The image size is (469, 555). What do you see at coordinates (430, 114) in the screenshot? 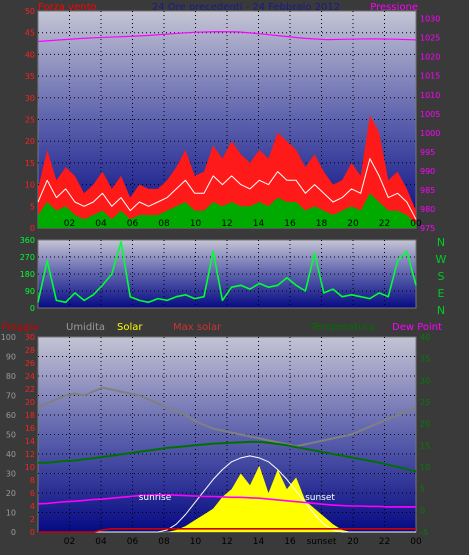
I see `pressure-tick-label: 1005` at bounding box center [430, 114].